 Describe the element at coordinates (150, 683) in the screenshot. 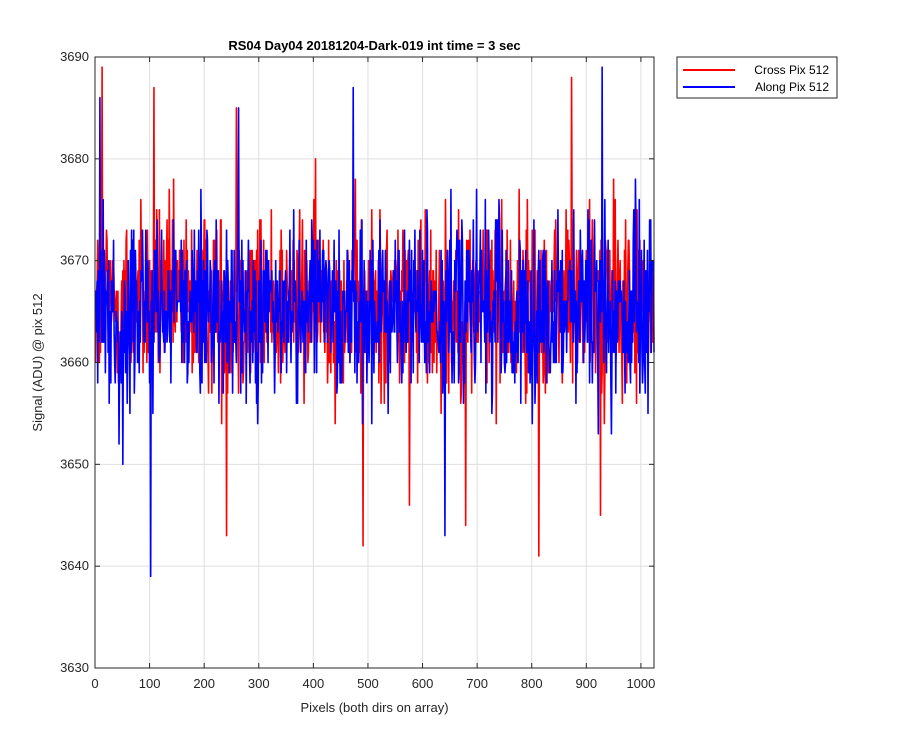

I see `x-tick-label: 100` at that location.